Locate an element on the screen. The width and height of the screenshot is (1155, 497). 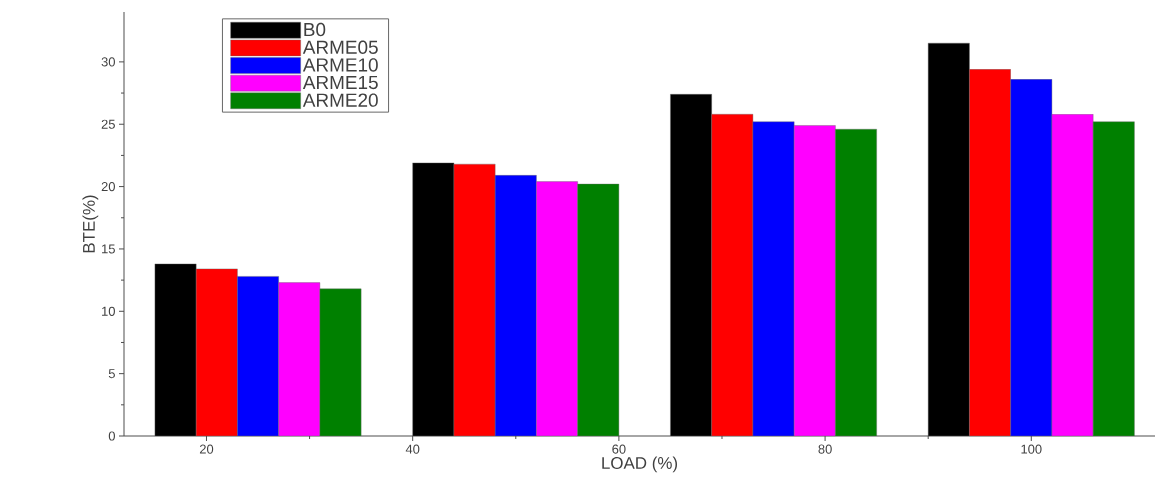
legend-label: ARME20 is located at coordinates (340, 100).